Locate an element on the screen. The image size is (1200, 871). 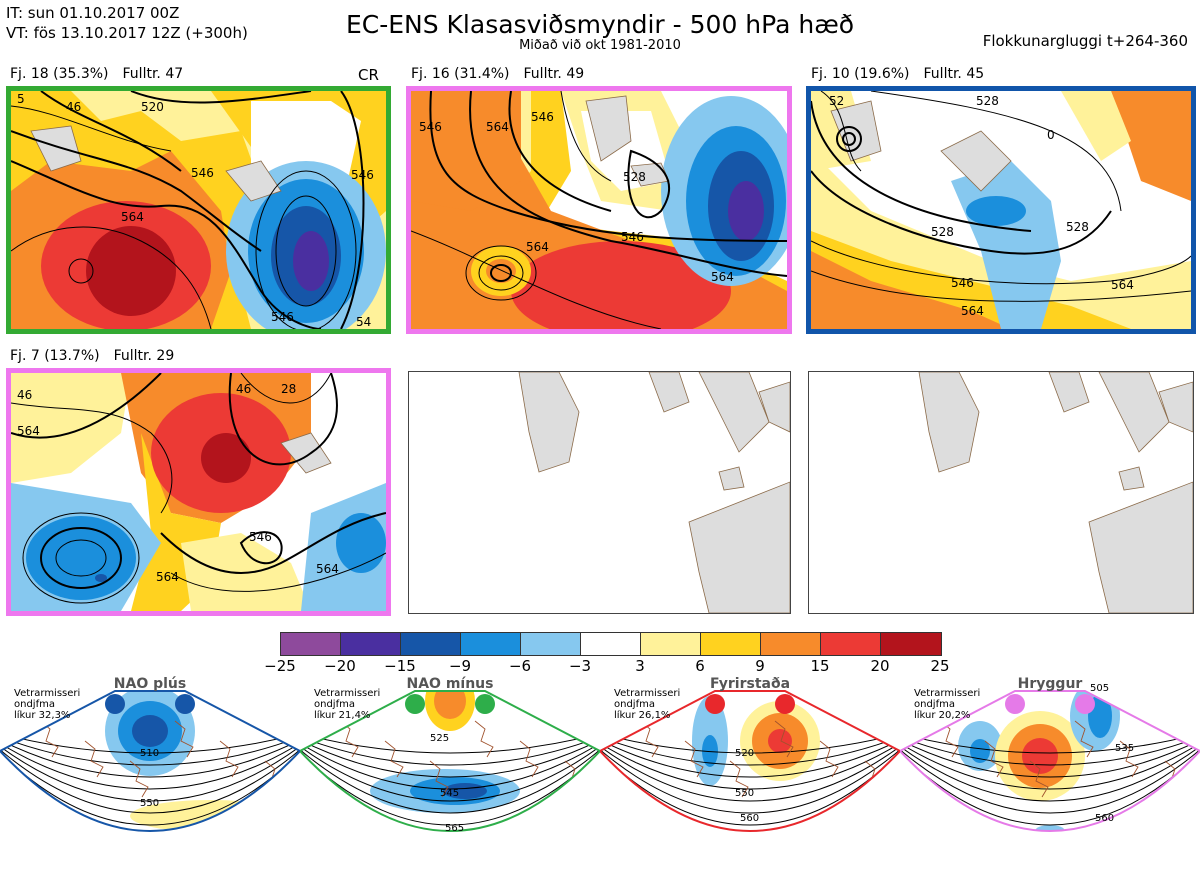
colorbar-tick-label: 15 is located at coordinates (820, 666).